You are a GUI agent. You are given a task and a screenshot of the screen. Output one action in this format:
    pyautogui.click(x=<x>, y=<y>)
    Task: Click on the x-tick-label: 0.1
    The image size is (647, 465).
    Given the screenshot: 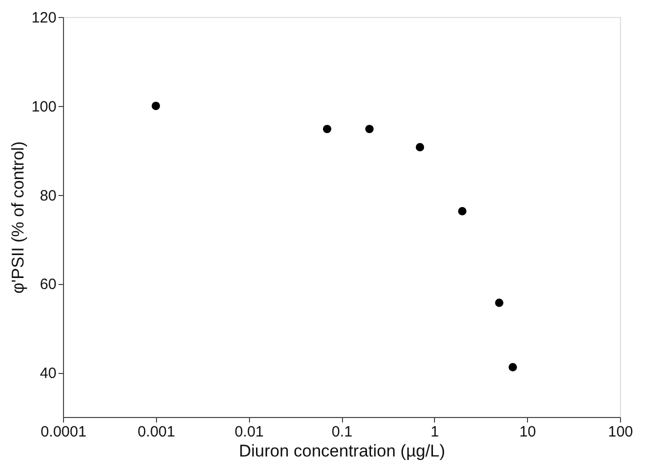 What is the action you would take?
    pyautogui.click(x=342, y=432)
    